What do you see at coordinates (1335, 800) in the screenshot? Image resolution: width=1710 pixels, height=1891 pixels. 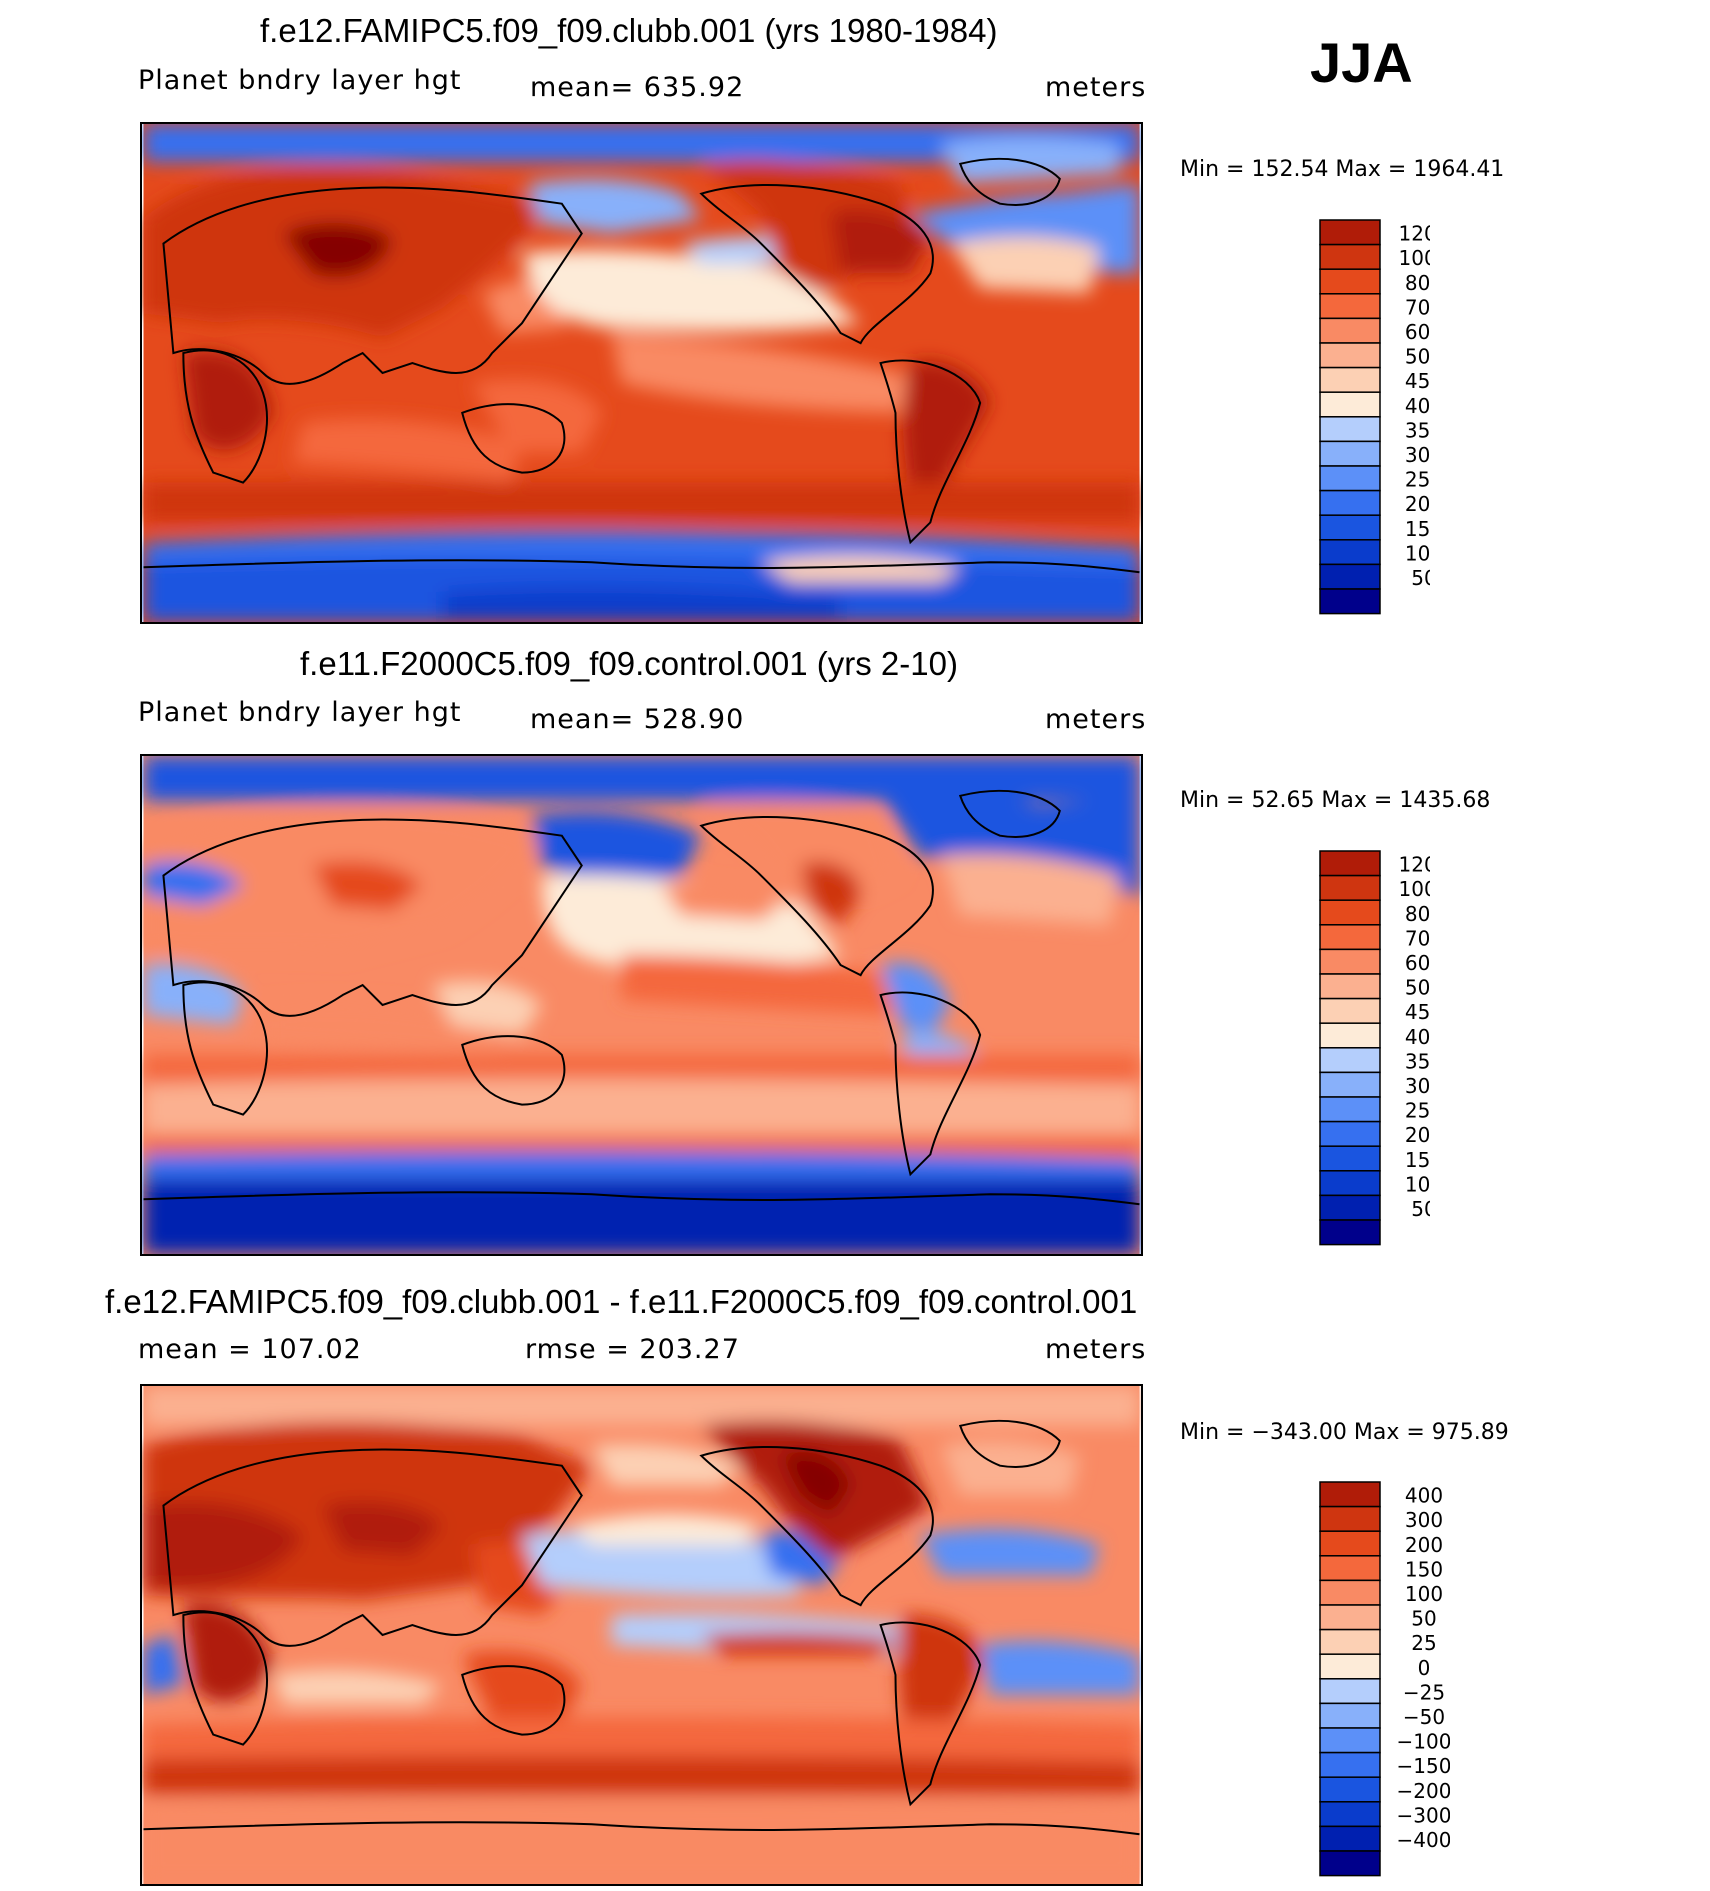 I see `panel2-minmax: Min = 52.65 Max = 1435.68` at bounding box center [1335, 800].